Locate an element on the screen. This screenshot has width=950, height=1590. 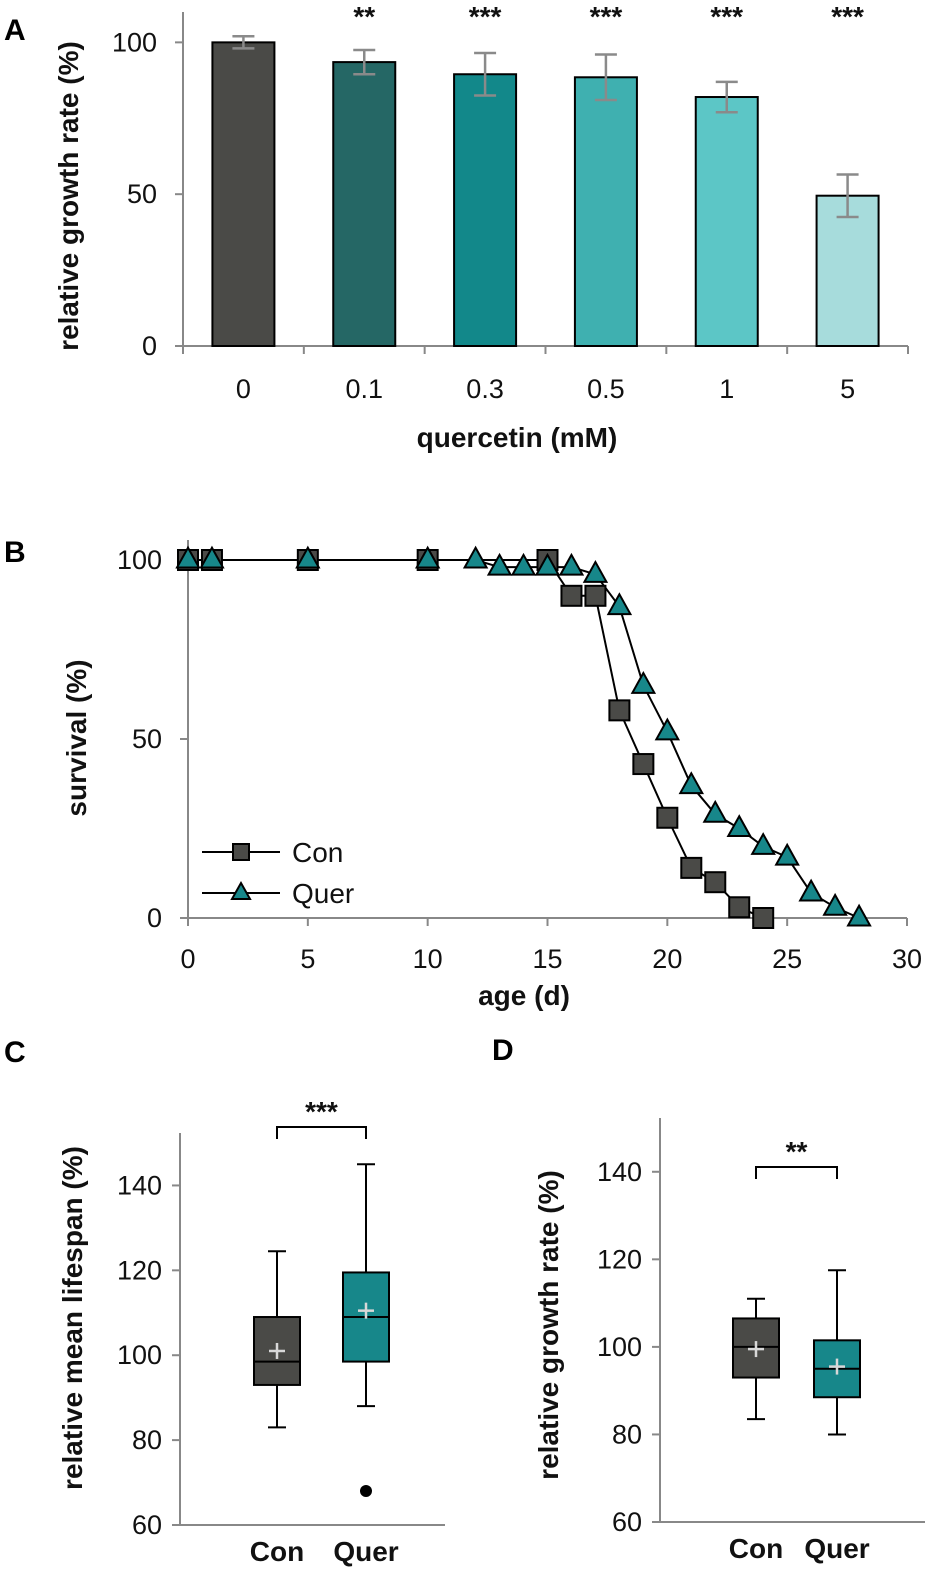
panel-d-significance: ** is located at coordinates (797, 1151).